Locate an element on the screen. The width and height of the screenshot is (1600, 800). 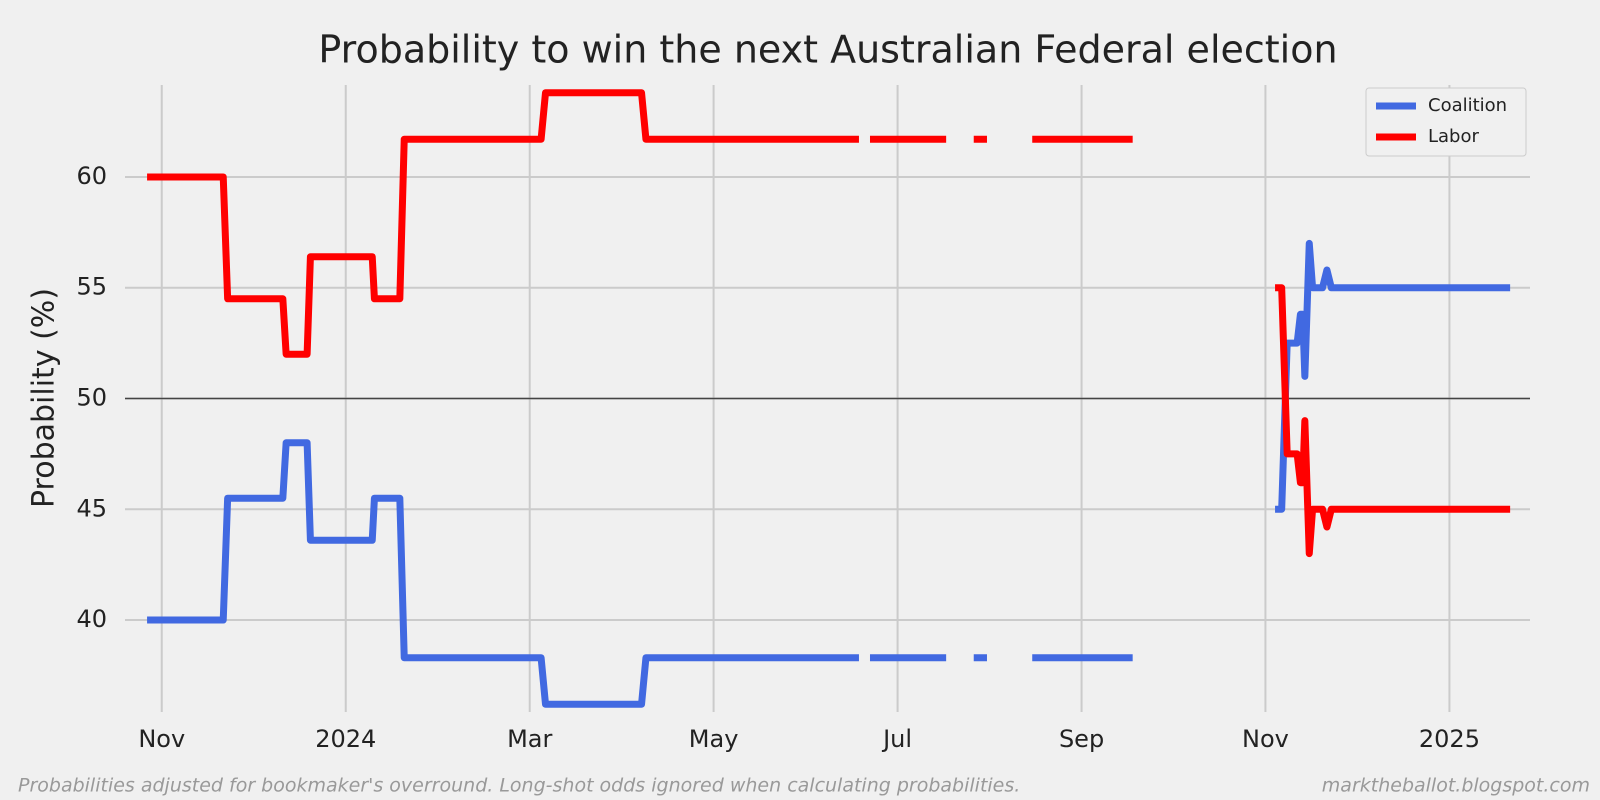
y-axis-label: Probability (%) is located at coordinates (44, 398).